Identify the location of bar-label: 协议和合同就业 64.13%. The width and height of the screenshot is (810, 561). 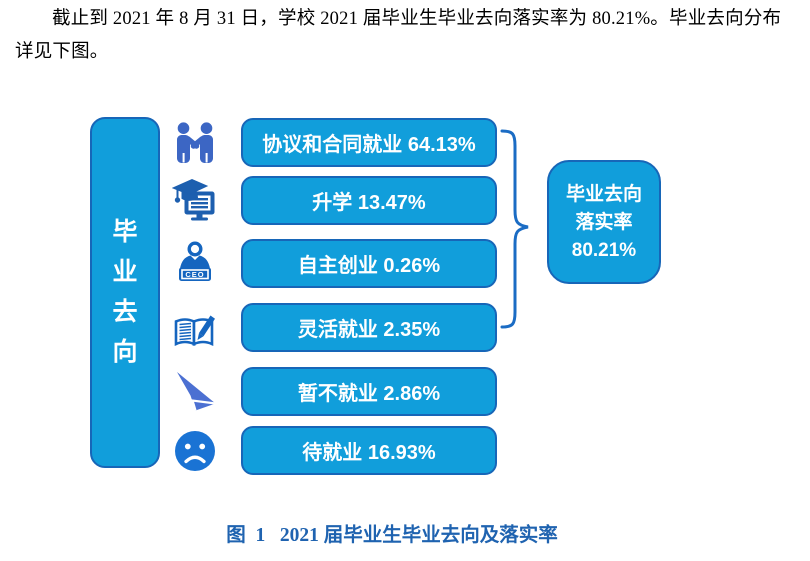
(369, 145).